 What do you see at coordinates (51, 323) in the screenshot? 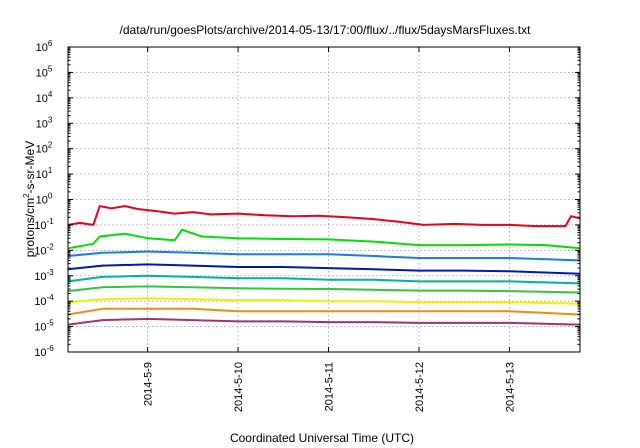
I see `y-tick-label-exp: -5` at bounding box center [51, 323].